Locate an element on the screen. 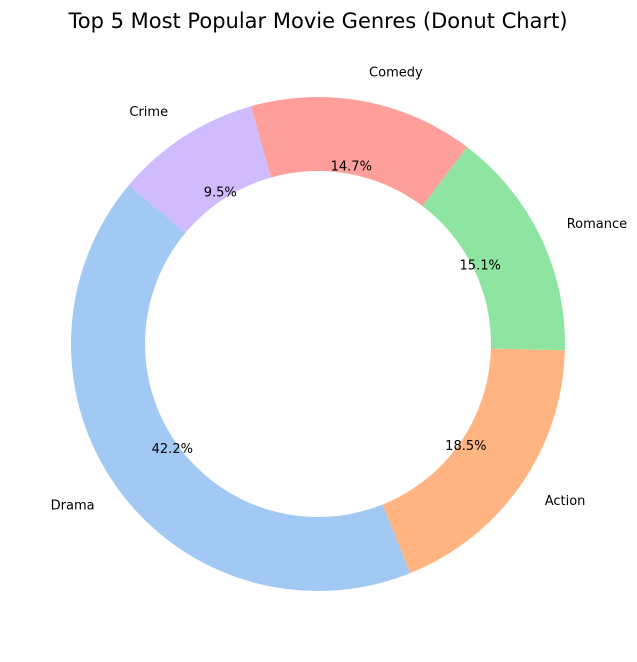 This screenshot has width=637, height=662. pct-label-romance: 15.1% is located at coordinates (480, 265).